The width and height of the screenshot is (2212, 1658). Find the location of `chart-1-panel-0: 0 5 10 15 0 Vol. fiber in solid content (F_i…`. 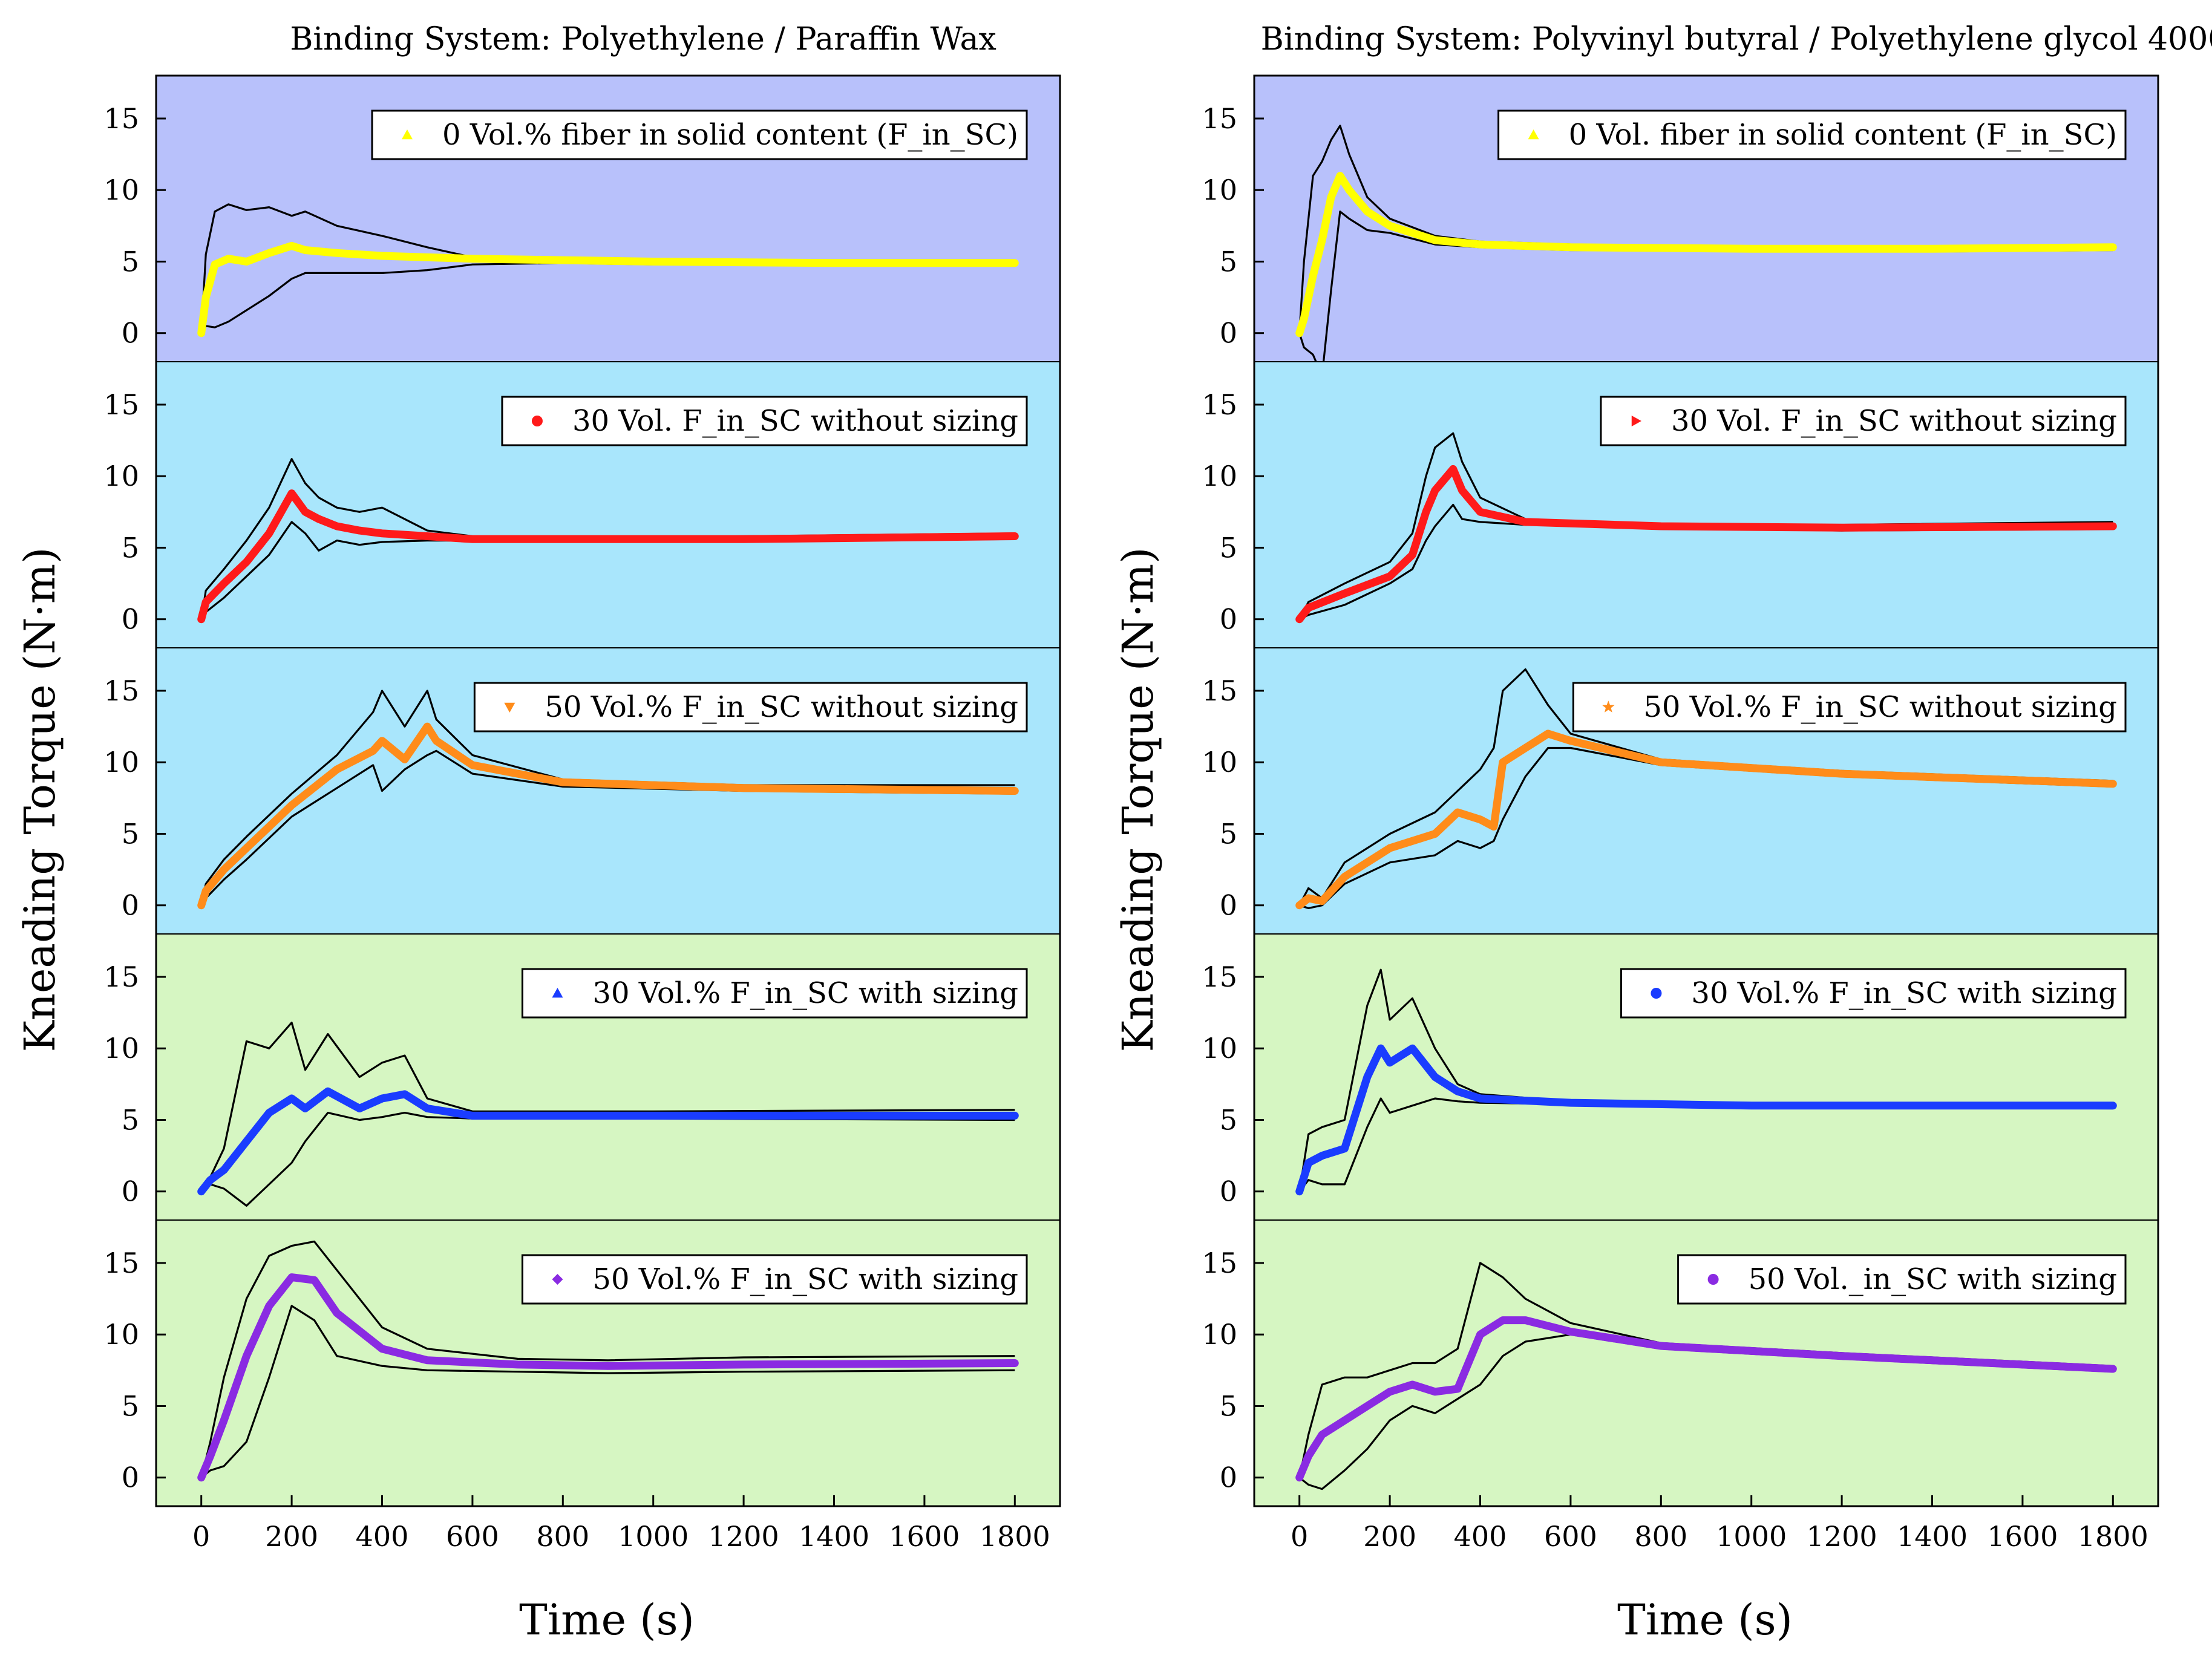

chart-1-panel-0: 0 5 10 15 0 Vol. fiber in solid content (F_i… is located at coordinates (1680, 226).